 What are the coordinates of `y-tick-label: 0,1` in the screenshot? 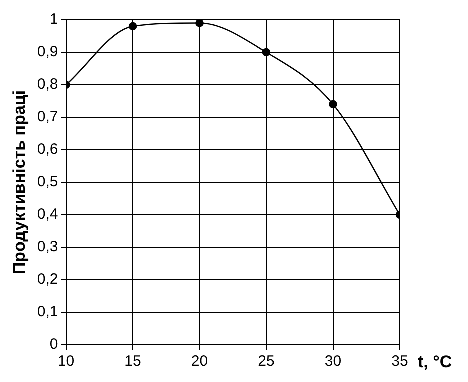 It's located at (47, 312).